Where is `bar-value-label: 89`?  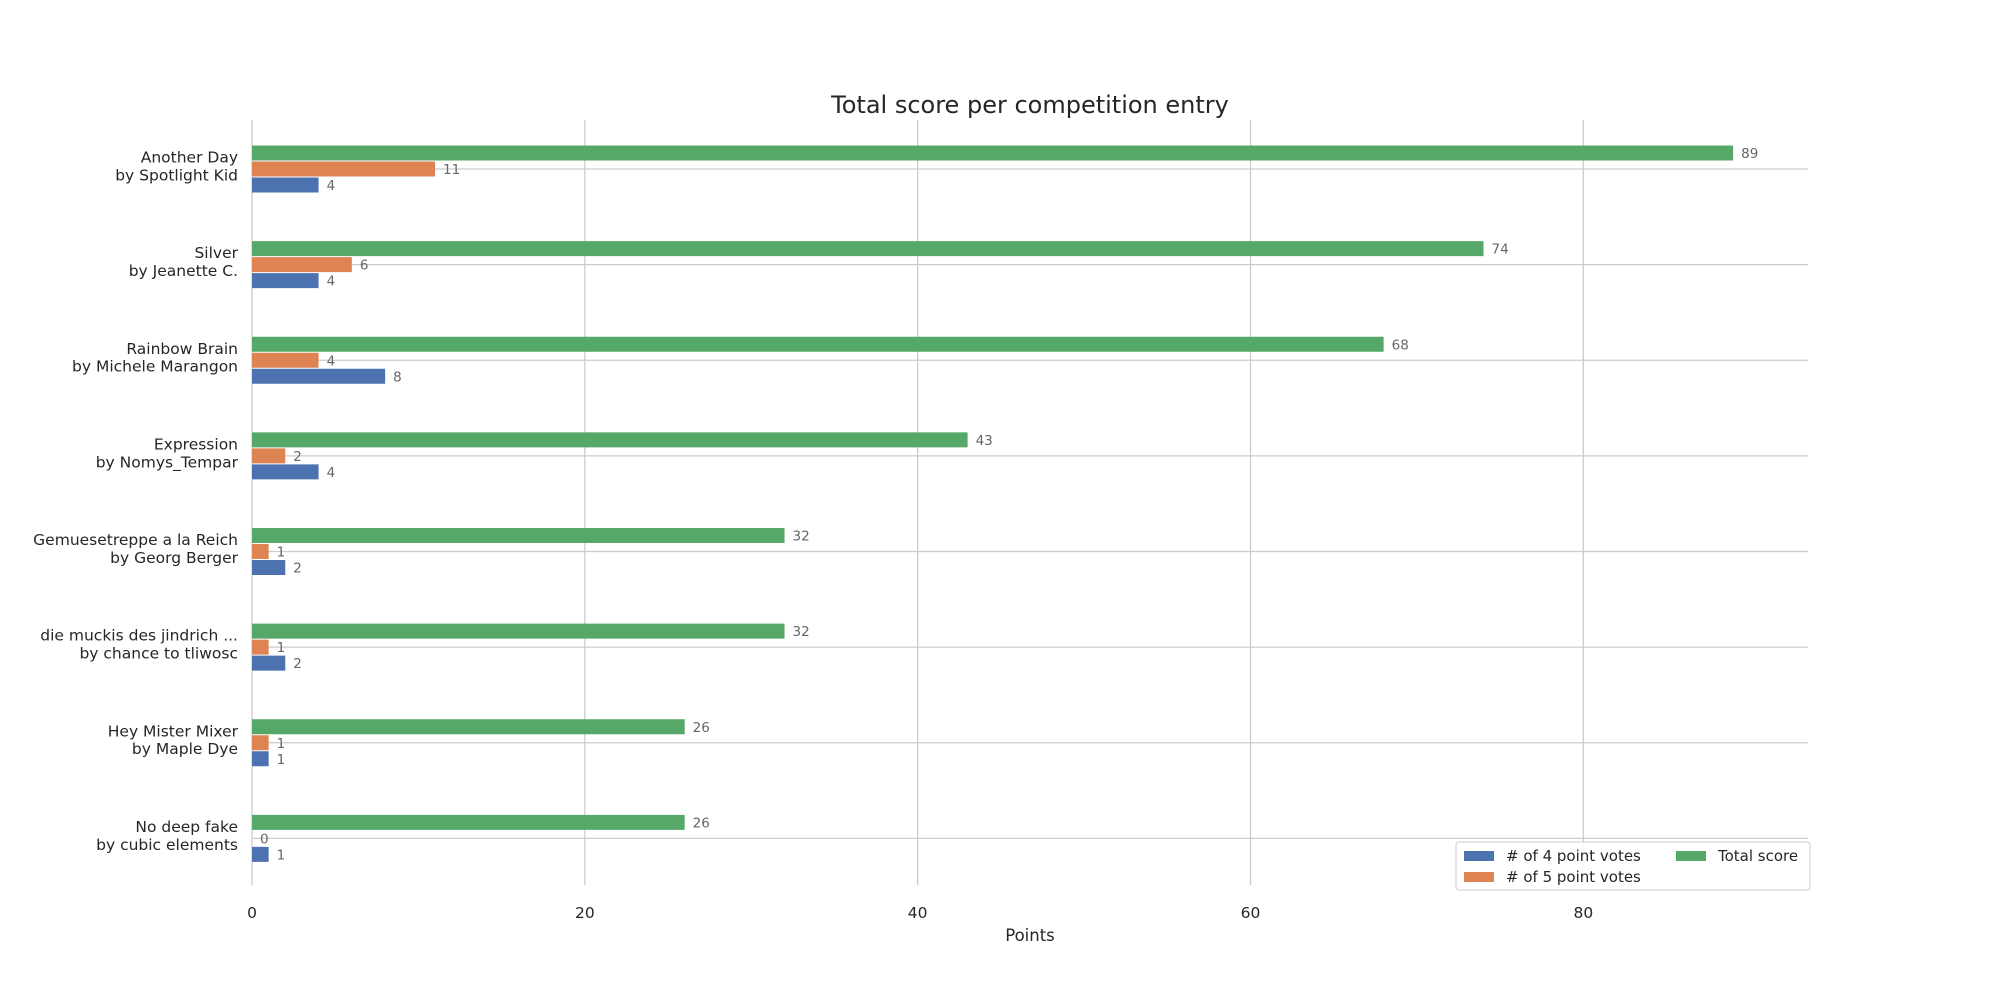
bar-value-label: 89 is located at coordinates (1749, 154).